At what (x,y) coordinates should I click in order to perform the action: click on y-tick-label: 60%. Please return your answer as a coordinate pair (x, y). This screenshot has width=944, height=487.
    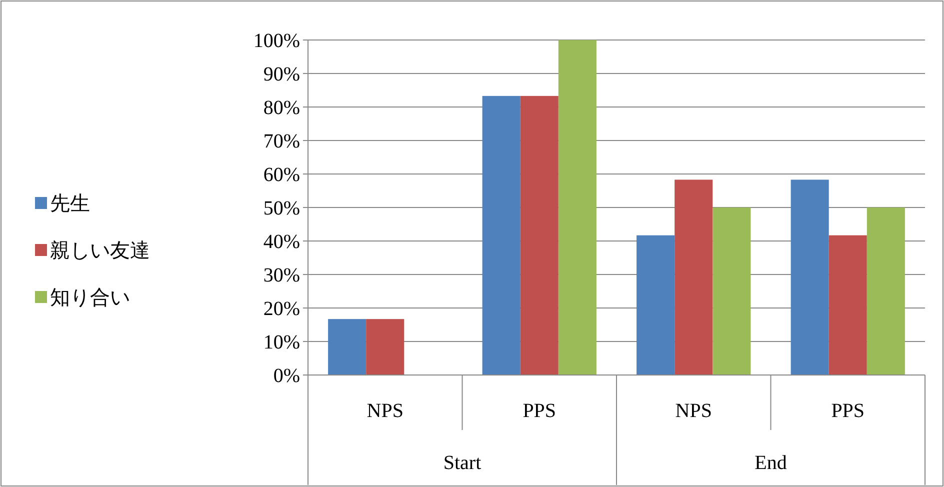
    Looking at the image, I should click on (281, 175).